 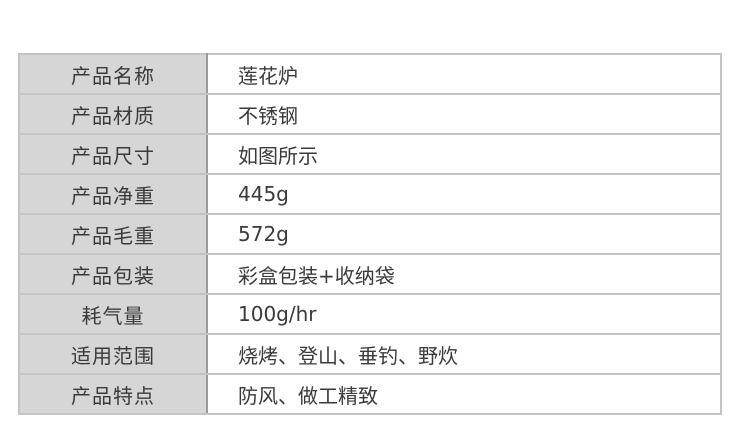 What do you see at coordinates (113, 114) in the screenshot?
I see `spec-label: 产品材质` at bounding box center [113, 114].